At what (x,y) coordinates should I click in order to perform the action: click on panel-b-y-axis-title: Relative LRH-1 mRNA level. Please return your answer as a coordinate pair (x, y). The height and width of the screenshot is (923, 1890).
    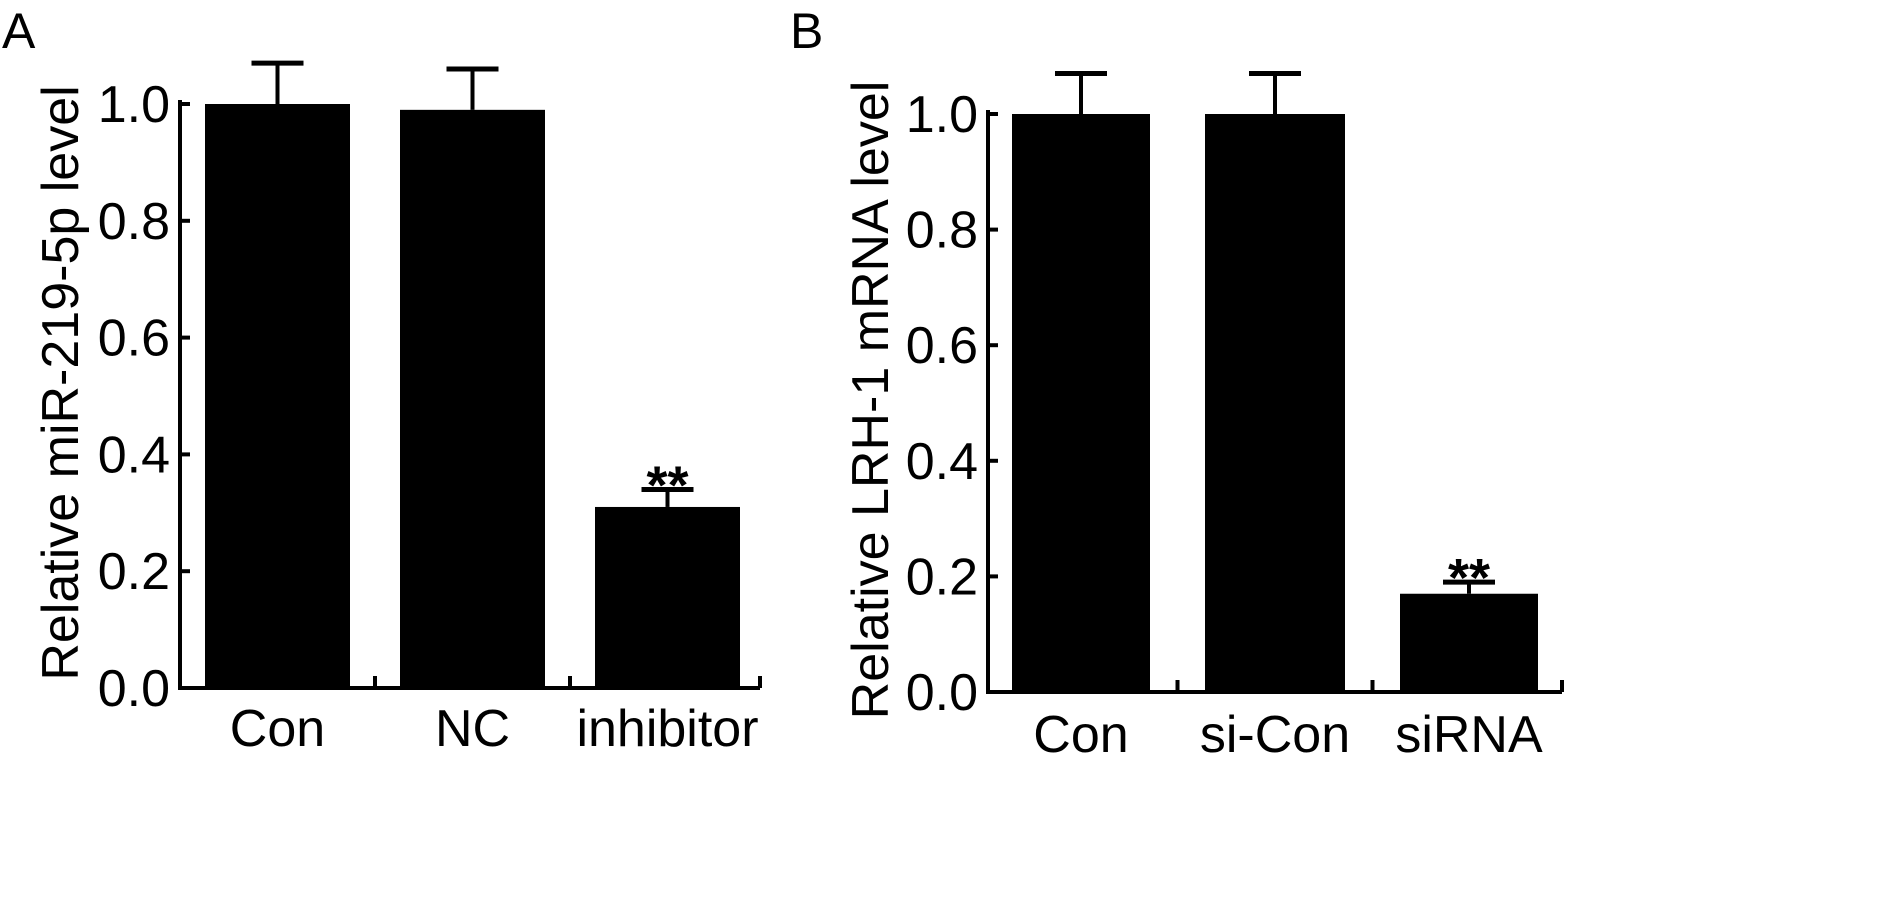
    Looking at the image, I should click on (871, 400).